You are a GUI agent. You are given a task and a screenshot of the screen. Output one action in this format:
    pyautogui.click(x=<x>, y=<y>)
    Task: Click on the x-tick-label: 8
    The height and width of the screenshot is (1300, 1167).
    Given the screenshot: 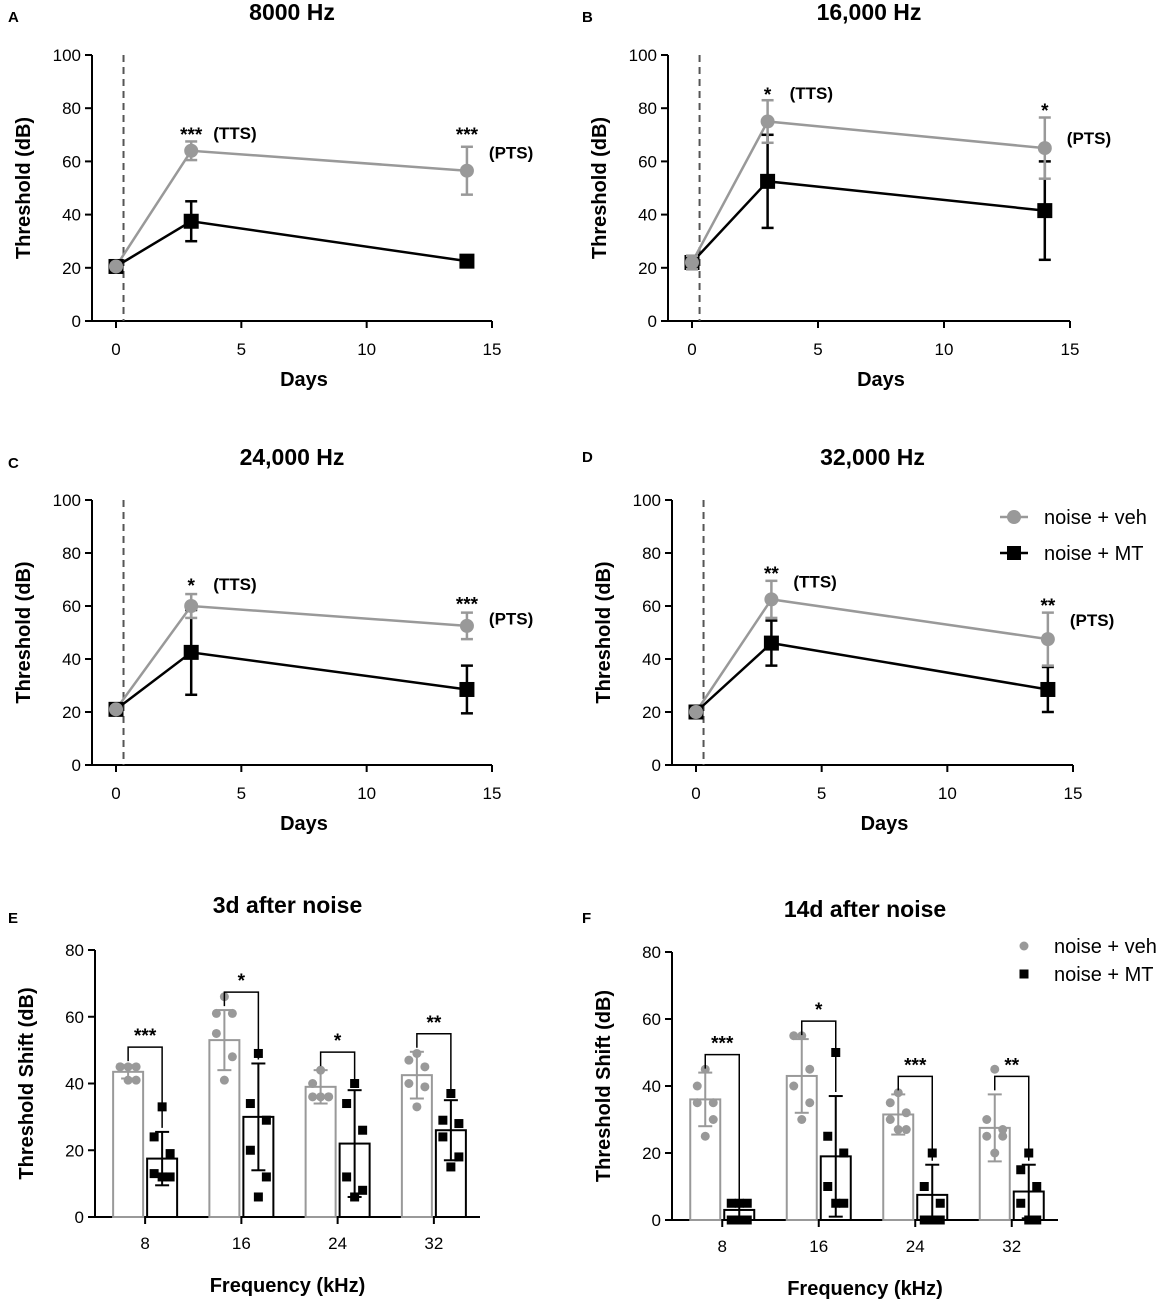 What is the action you would take?
    pyautogui.click(x=722, y=1246)
    